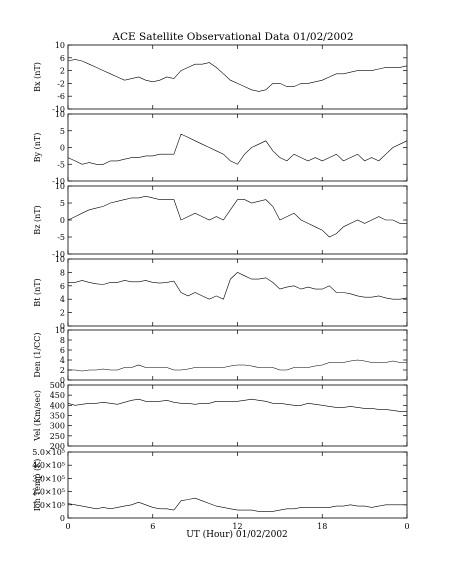 Image resolution: width=454 pixels, height=567 pixels. What do you see at coordinates (37, 354) in the screenshot?
I see `y-axis-label: Den (1/CC)` at bounding box center [37, 354].